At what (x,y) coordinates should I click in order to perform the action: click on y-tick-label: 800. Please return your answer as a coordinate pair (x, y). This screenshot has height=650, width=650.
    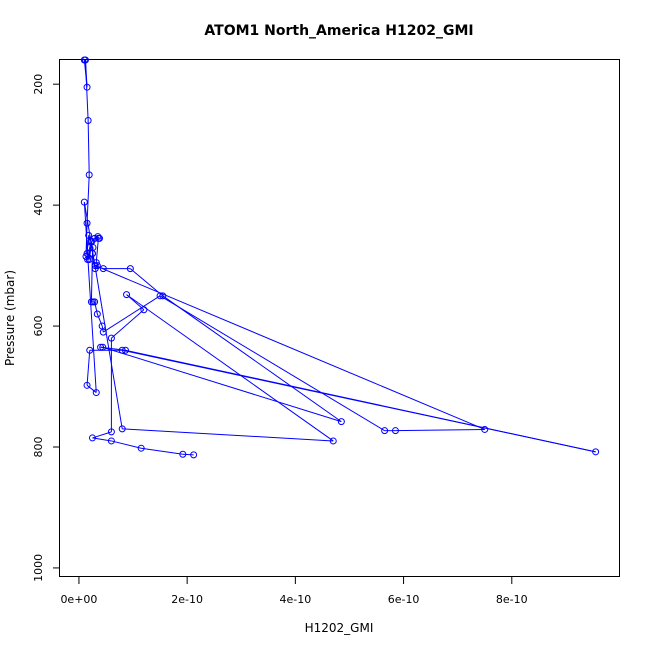
    Looking at the image, I should click on (38, 446).